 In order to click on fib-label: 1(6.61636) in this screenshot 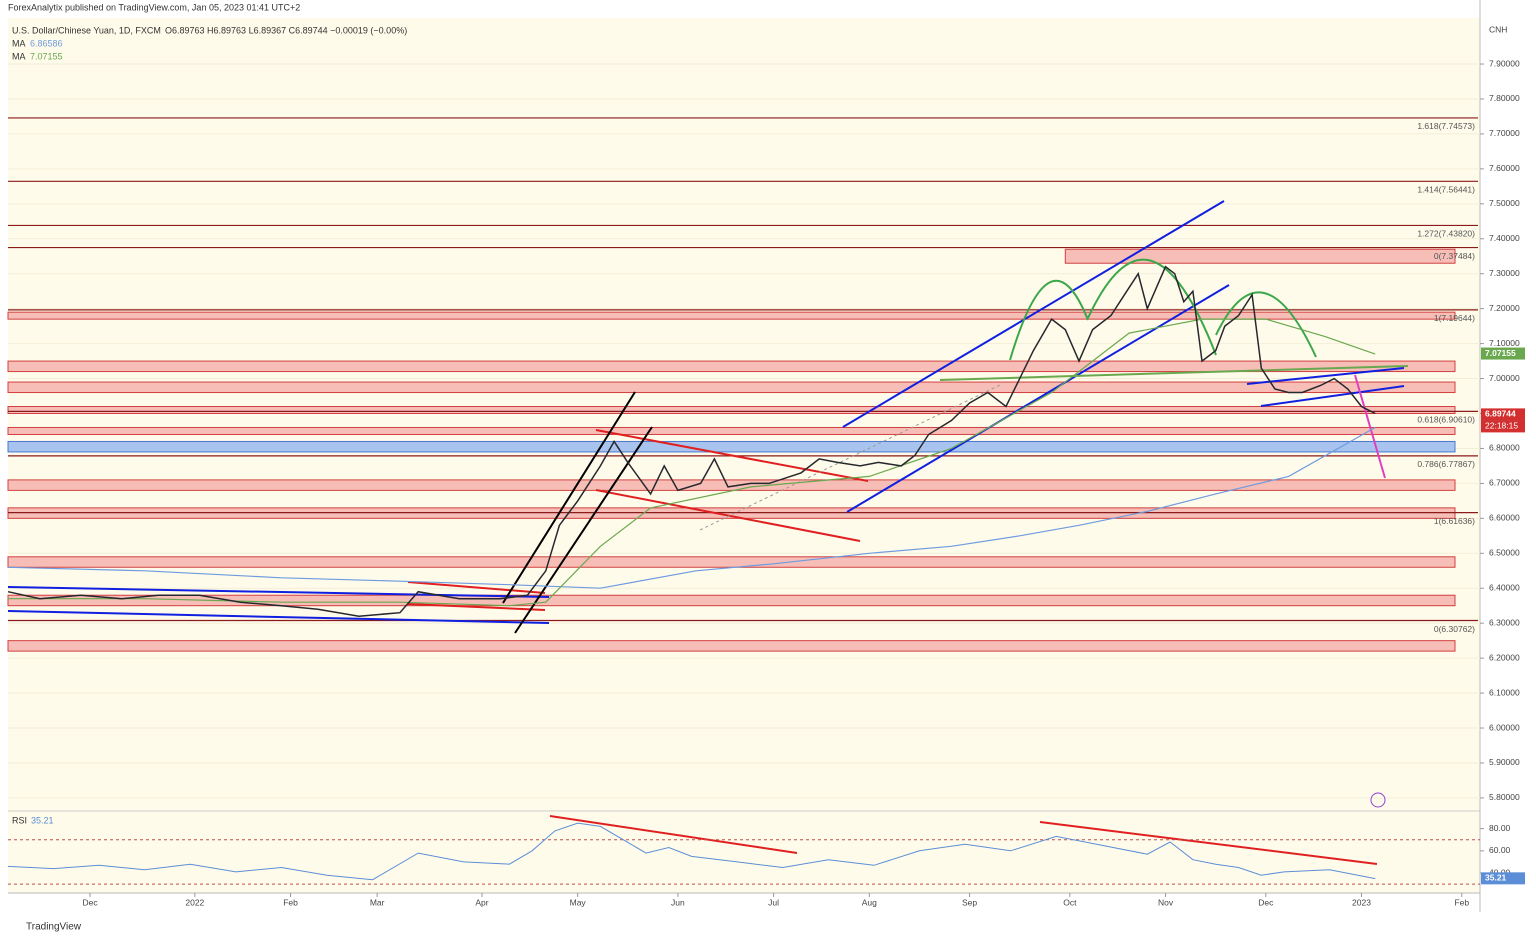, I will do `click(1454, 521)`.